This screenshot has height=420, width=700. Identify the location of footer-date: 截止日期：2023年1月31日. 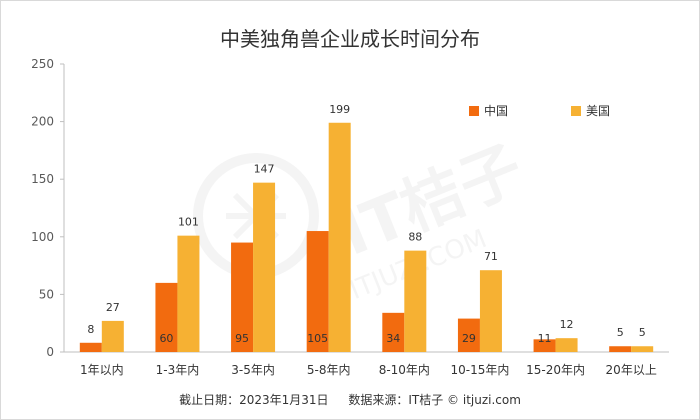
(254, 400).